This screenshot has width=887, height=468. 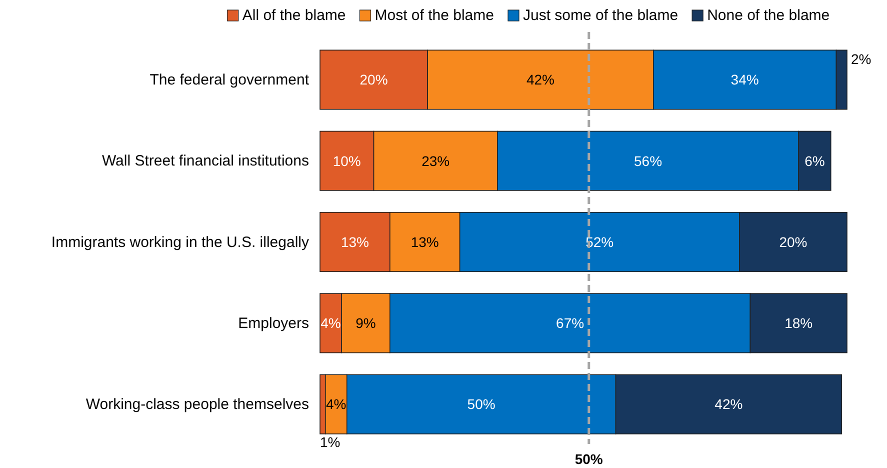 What do you see at coordinates (768, 15) in the screenshot?
I see `legend-label: None of the blame` at bounding box center [768, 15].